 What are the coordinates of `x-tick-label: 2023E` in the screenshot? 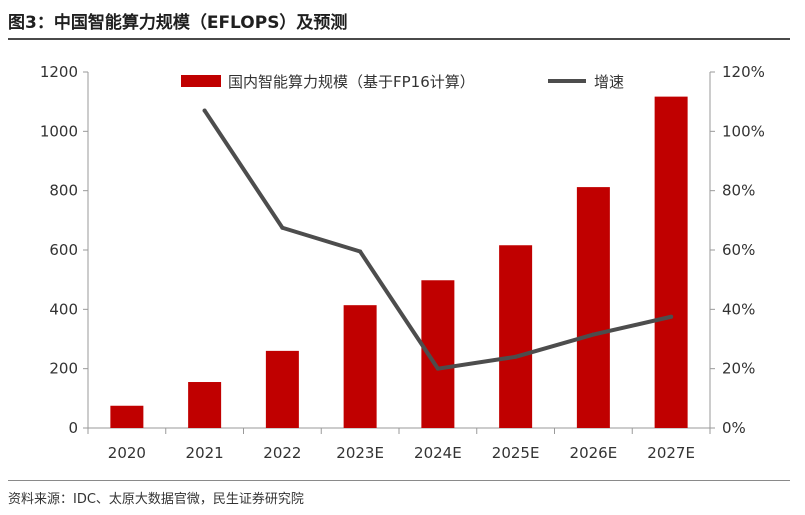 It's located at (360, 453).